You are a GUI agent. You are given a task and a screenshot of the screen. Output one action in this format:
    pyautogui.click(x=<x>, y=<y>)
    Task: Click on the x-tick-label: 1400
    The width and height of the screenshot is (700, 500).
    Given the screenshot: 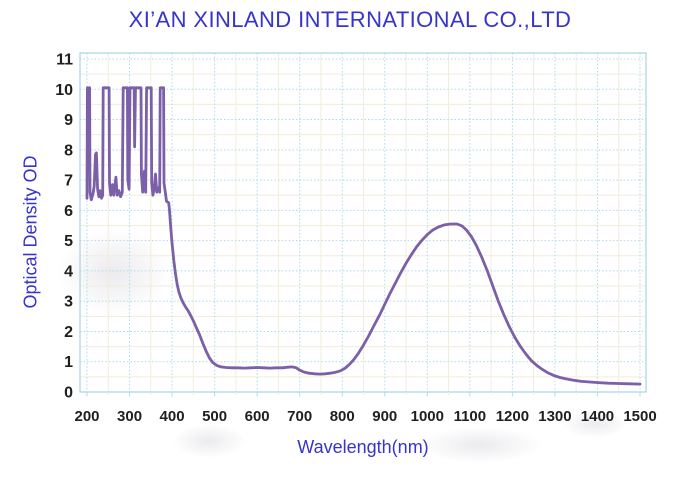 What is the action you would take?
    pyautogui.click(x=597, y=416)
    